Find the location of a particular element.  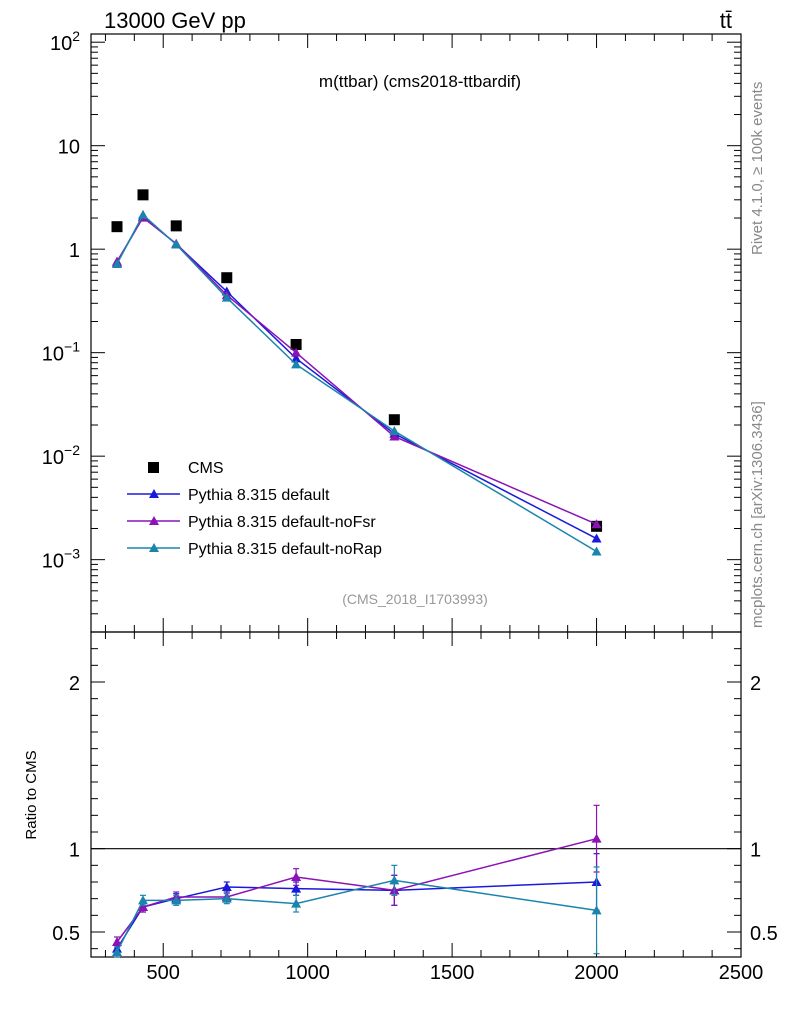

ratio-y-tick-label: 0.5 is located at coordinates (66, 934).